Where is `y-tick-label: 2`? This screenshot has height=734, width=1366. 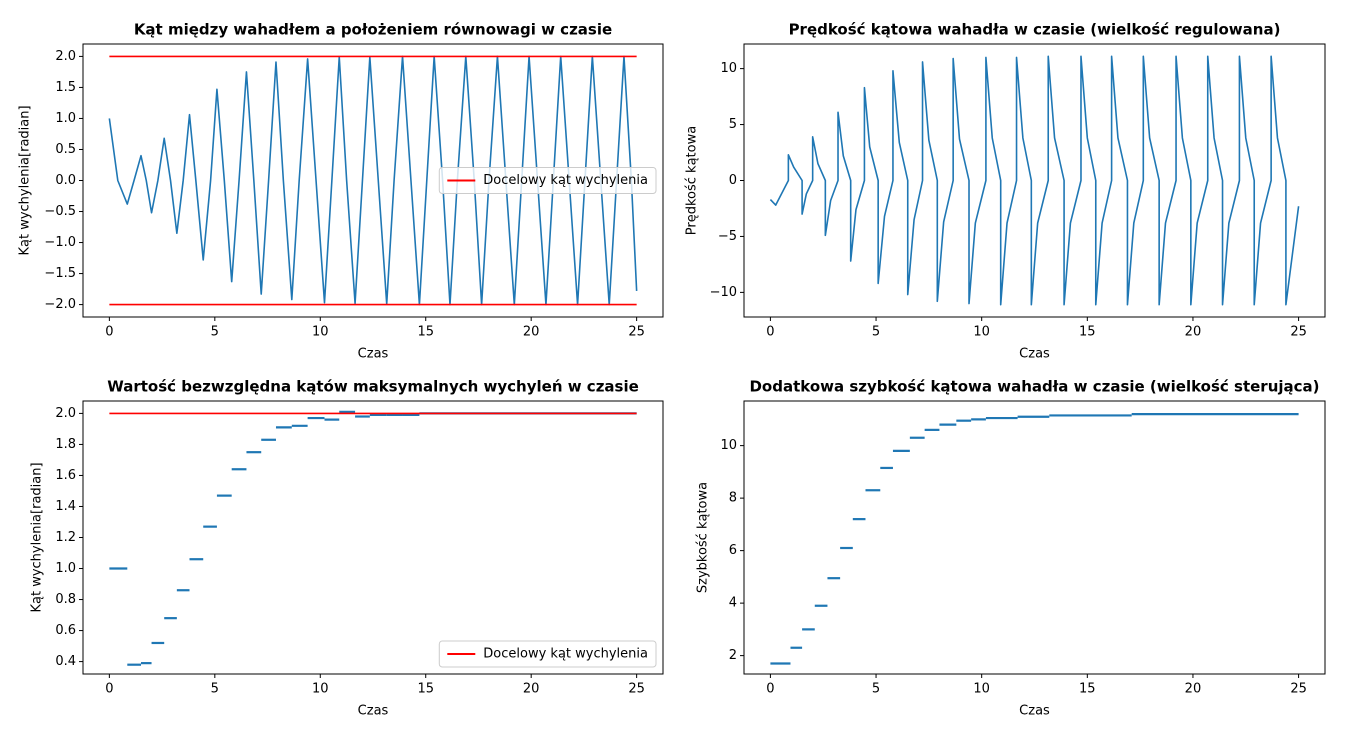 y-tick-label: 2 is located at coordinates (733, 655).